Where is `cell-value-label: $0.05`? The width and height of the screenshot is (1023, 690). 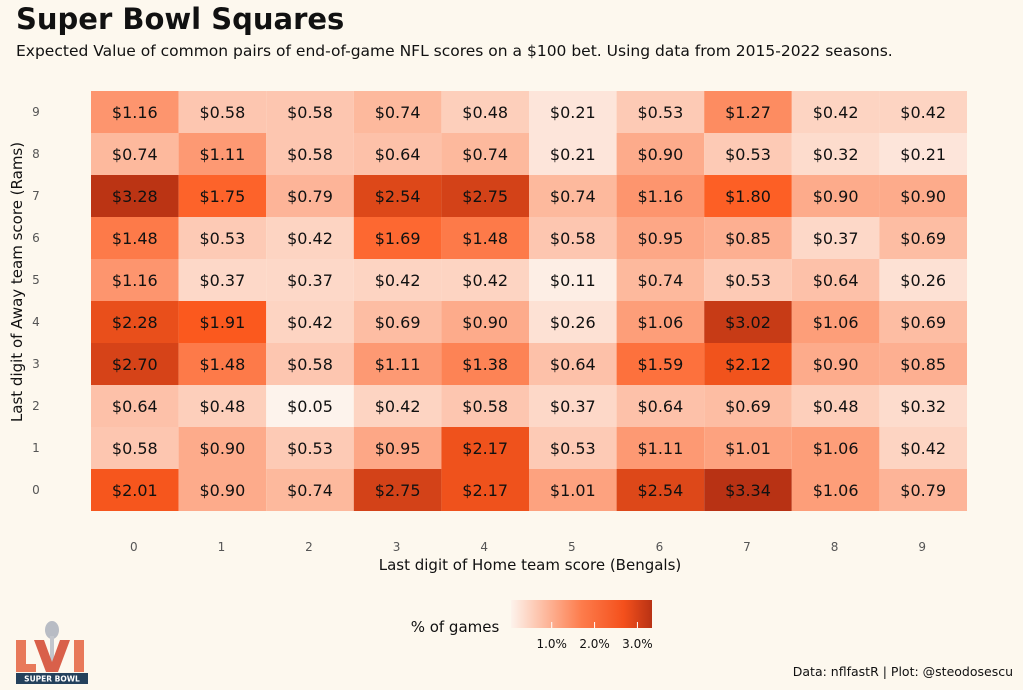
cell-value-label: $0.05 is located at coordinates (310, 406).